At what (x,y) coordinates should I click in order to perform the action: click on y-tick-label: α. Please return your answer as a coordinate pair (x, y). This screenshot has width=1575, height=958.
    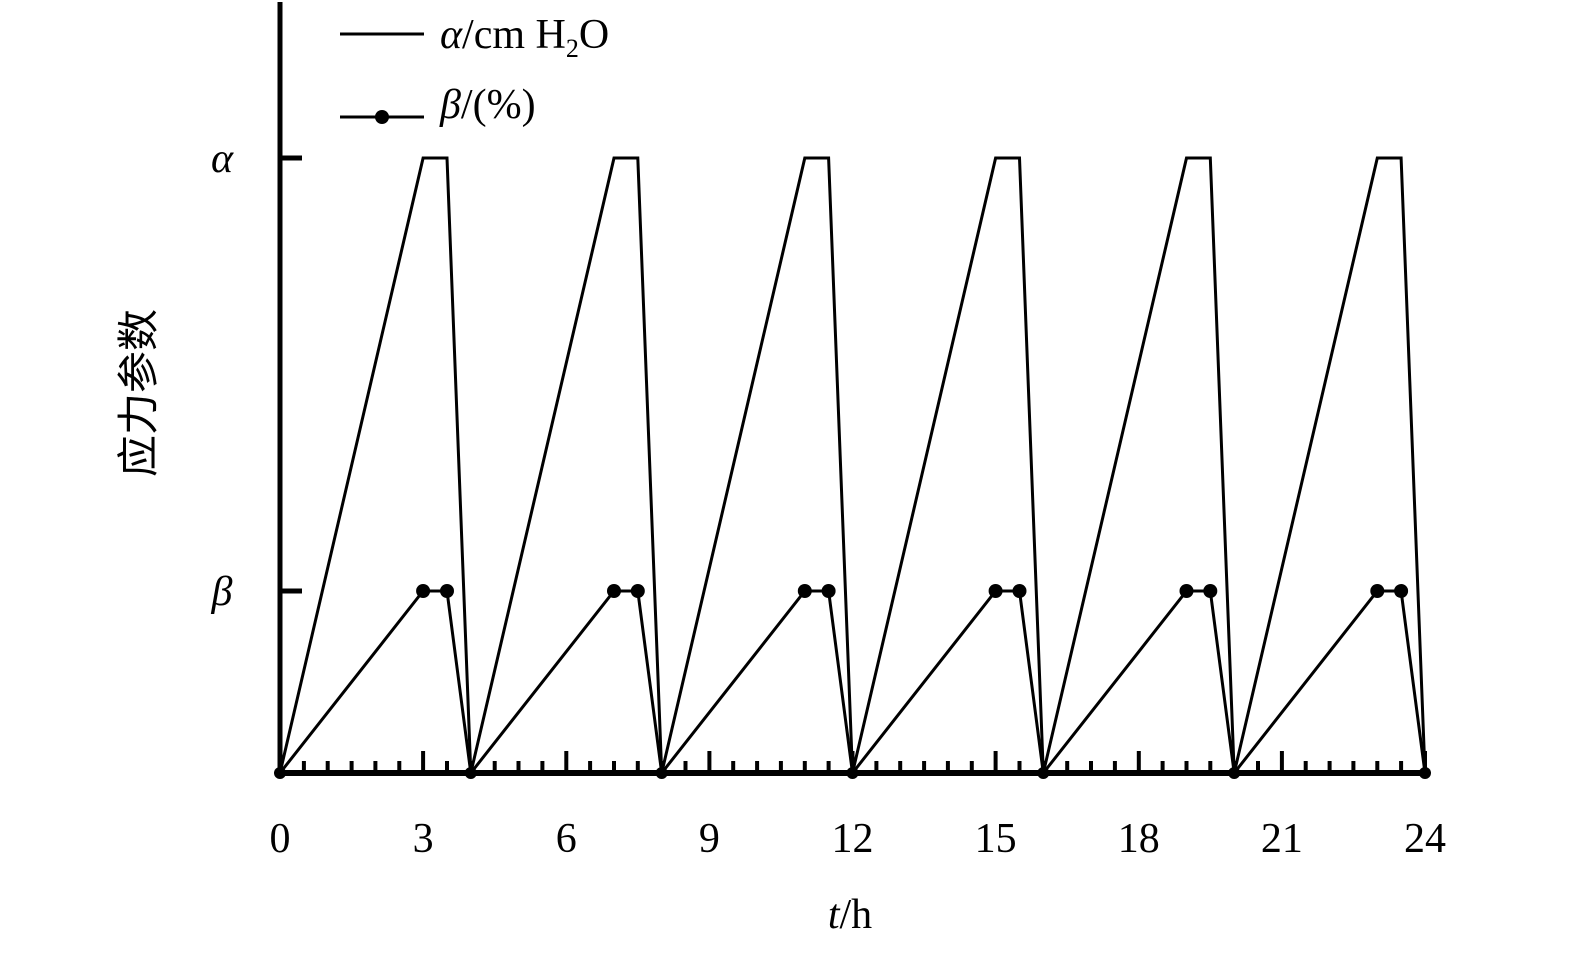
    Looking at the image, I should click on (222, 159).